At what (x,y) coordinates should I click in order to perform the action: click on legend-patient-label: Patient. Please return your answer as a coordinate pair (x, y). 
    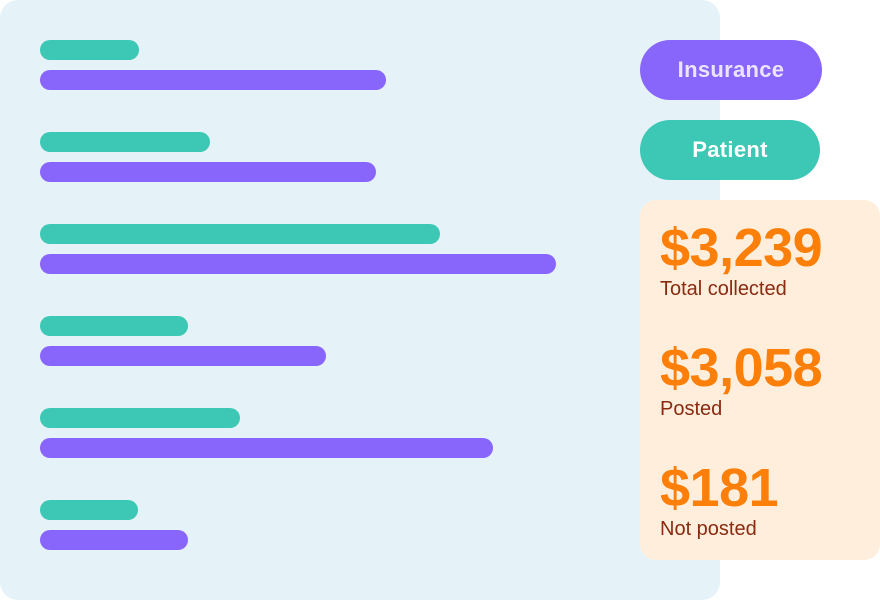
    Looking at the image, I should click on (730, 149).